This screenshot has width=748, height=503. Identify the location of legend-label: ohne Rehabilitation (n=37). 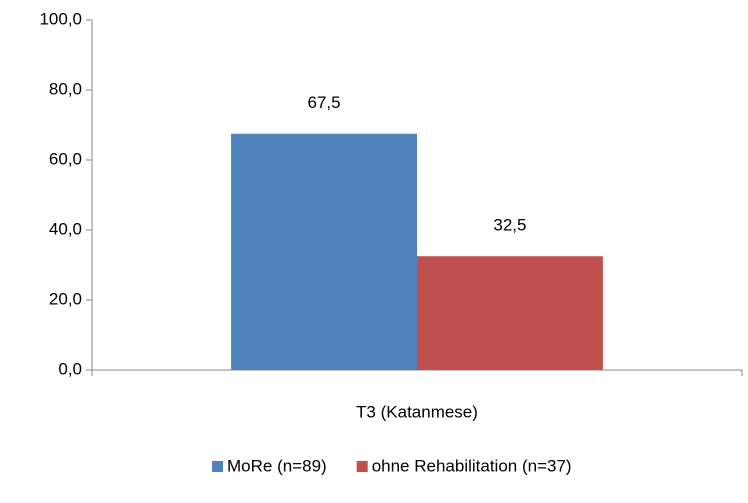
(472, 465).